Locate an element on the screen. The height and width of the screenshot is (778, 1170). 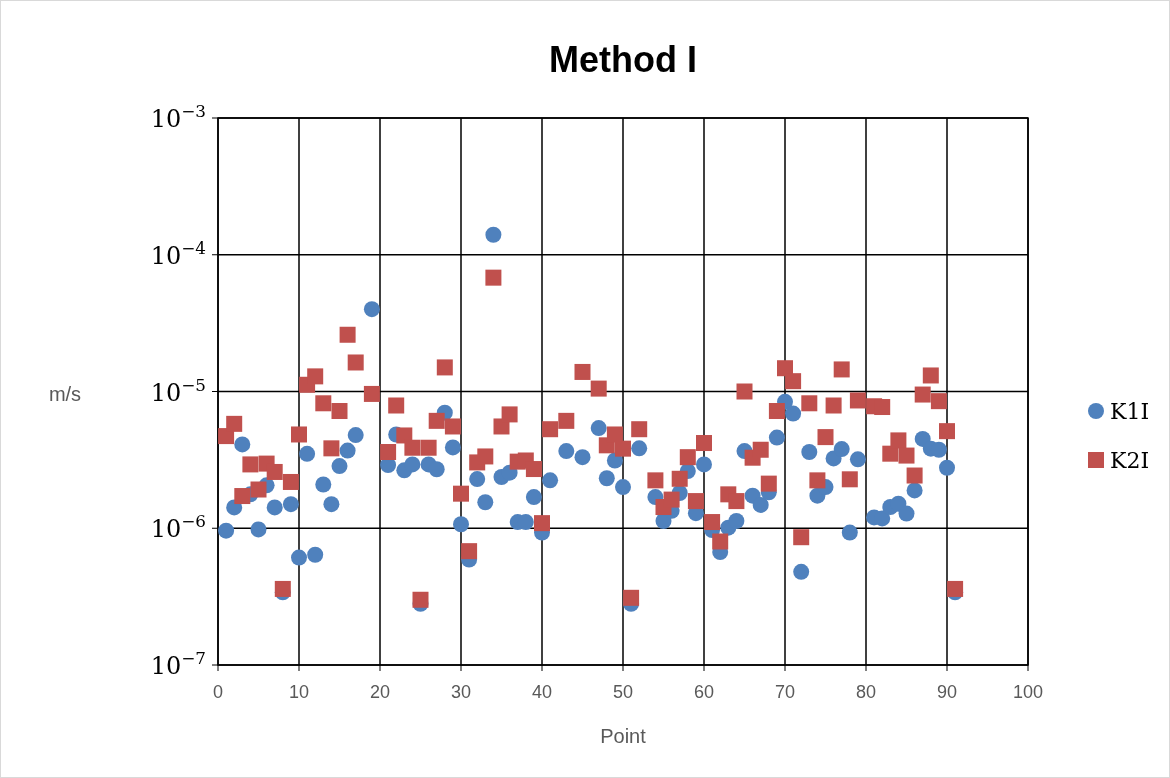
x-axis-title: Point is located at coordinates (623, 736).